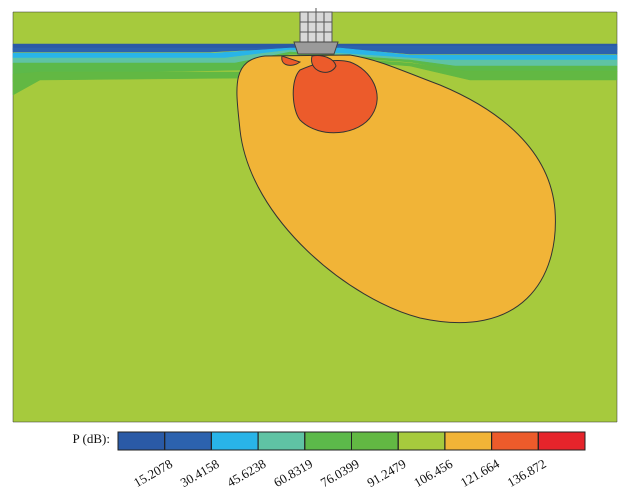 This screenshot has width=622, height=500. I want to click on colorbar-tick-label: 76.0399, so click(340, 473).